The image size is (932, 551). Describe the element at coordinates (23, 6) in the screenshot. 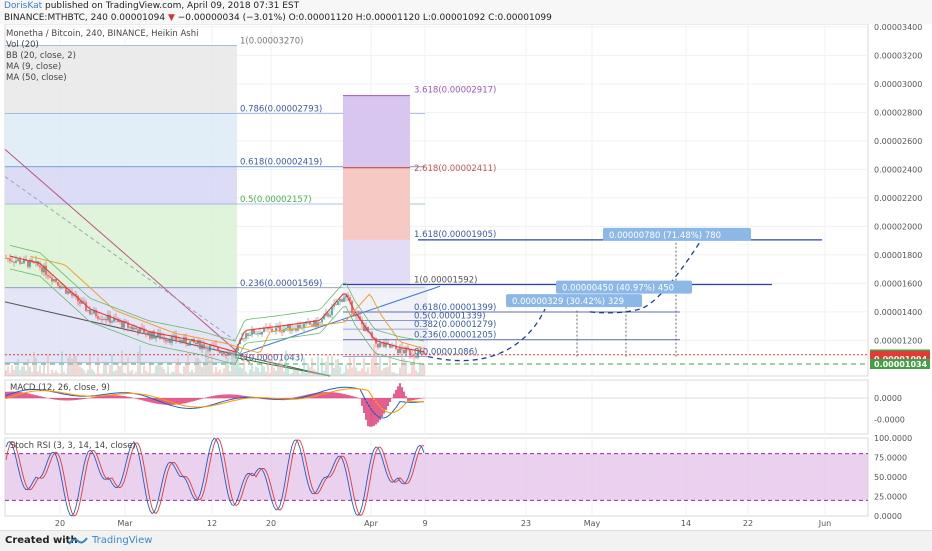

I see `author-link: DorisKat` at that location.